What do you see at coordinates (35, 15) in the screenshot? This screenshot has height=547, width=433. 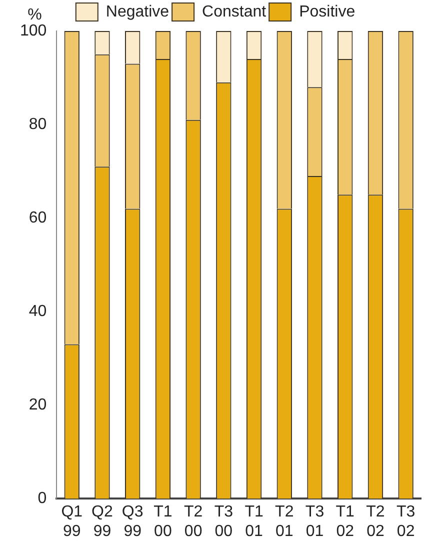 I see `y-axis-title: %` at bounding box center [35, 15].